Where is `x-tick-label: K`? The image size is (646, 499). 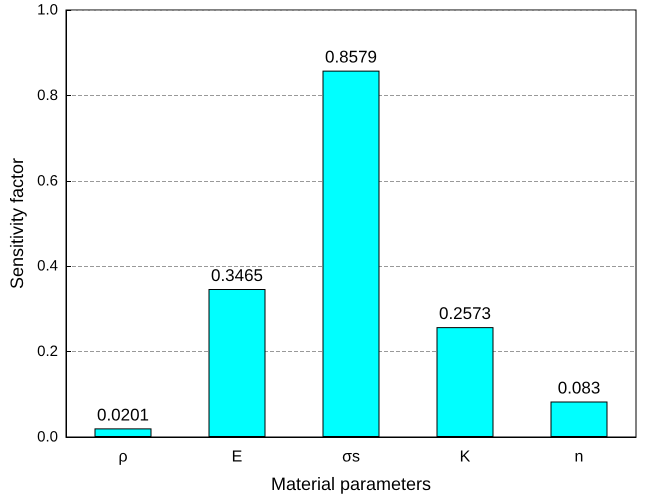 x-tick-label: K is located at coordinates (465, 457).